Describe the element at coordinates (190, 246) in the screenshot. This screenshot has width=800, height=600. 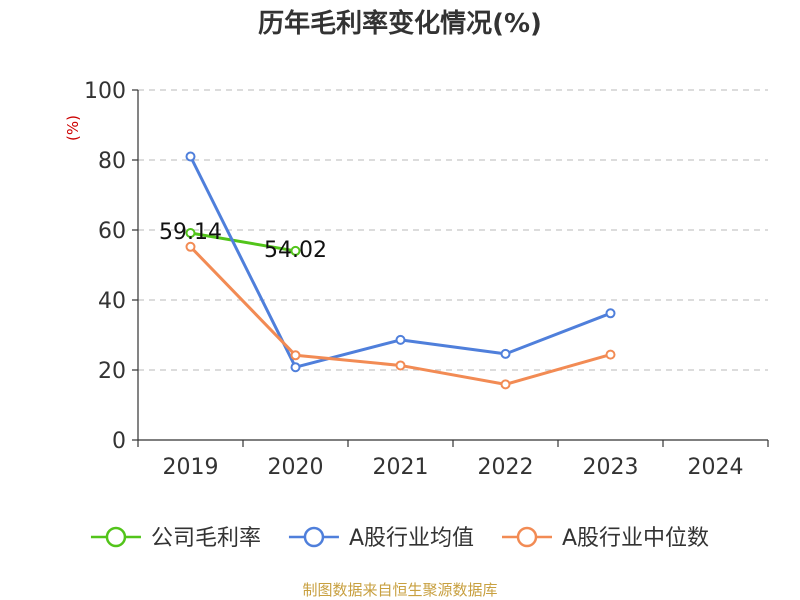
I see `series-2-point-2019` at that location.